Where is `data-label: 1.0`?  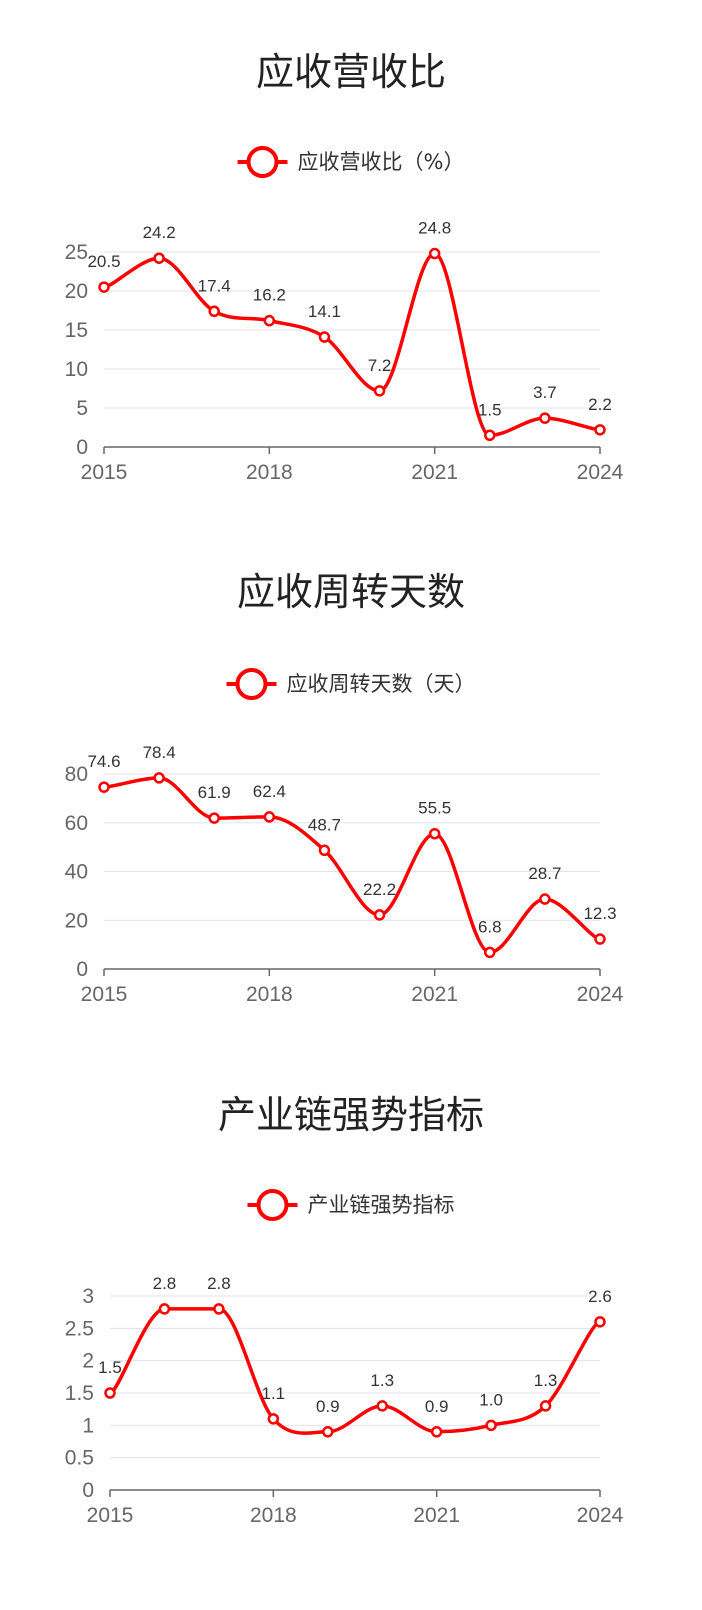
data-label: 1.0 is located at coordinates (491, 1399).